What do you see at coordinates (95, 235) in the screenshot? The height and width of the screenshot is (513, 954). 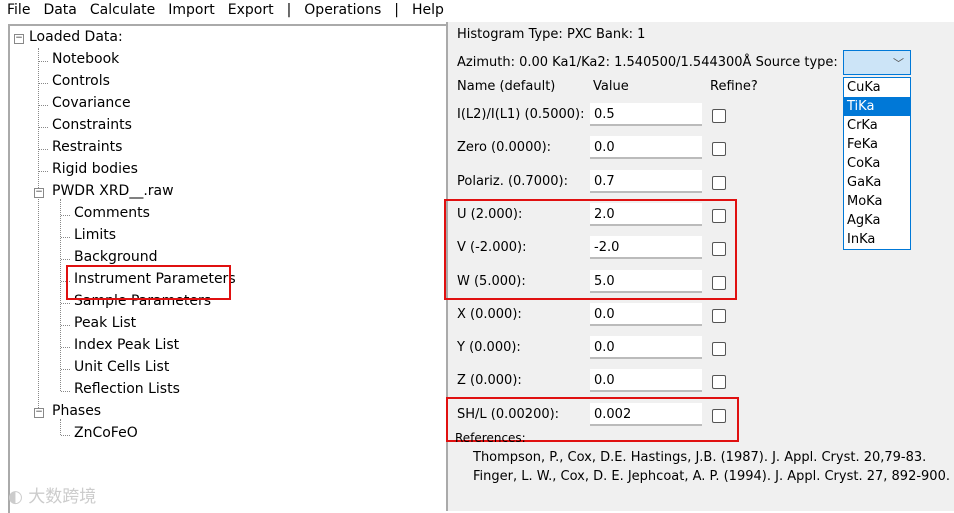 I see `tree-item-limits: Limits` at bounding box center [95, 235].